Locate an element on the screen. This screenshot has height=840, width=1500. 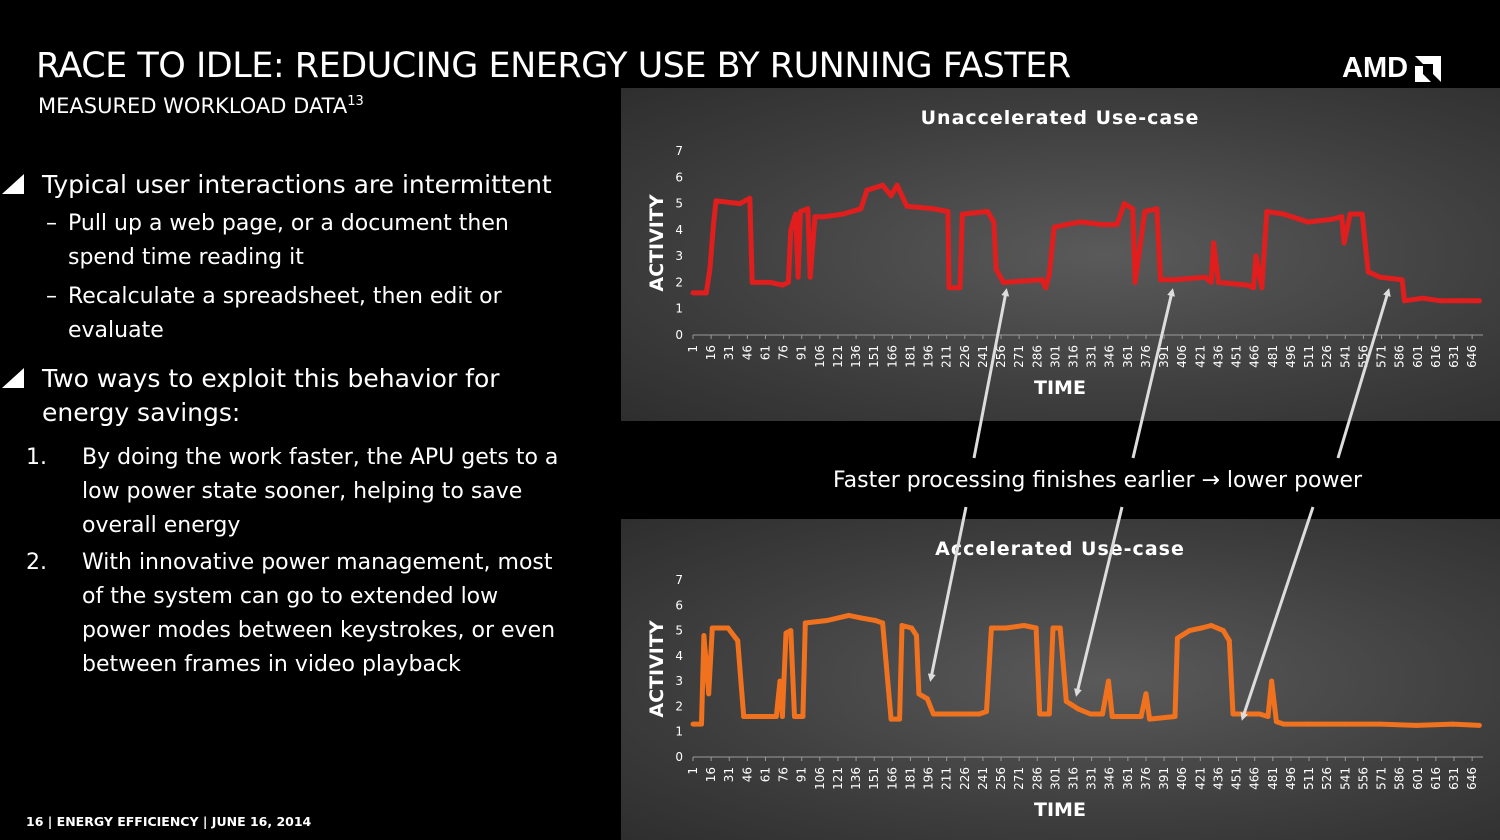
subtitle-footnote: 13 is located at coordinates (355, 101).